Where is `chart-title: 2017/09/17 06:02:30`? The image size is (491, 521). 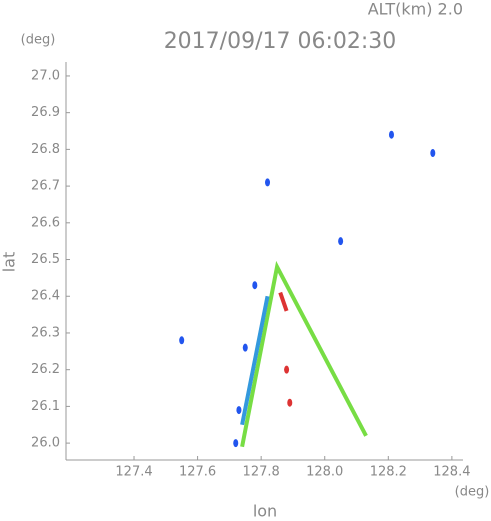
chart-title: 2017/09/17 06:02:30 is located at coordinates (280, 41).